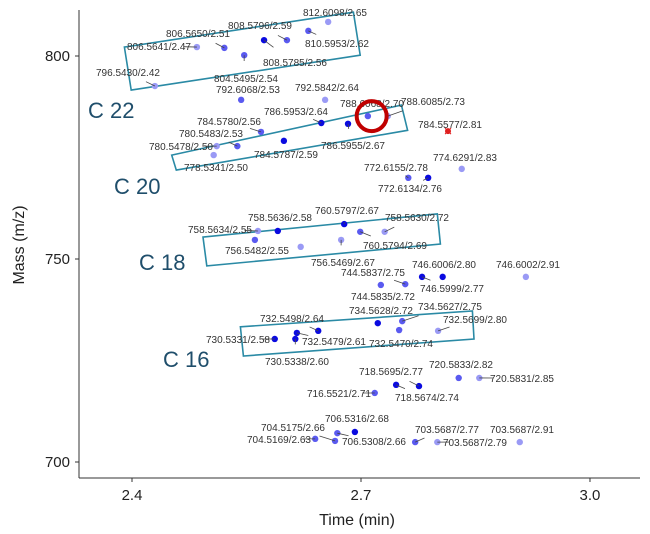  I want to click on point-label: 808.5796/2.59, so click(260, 26).